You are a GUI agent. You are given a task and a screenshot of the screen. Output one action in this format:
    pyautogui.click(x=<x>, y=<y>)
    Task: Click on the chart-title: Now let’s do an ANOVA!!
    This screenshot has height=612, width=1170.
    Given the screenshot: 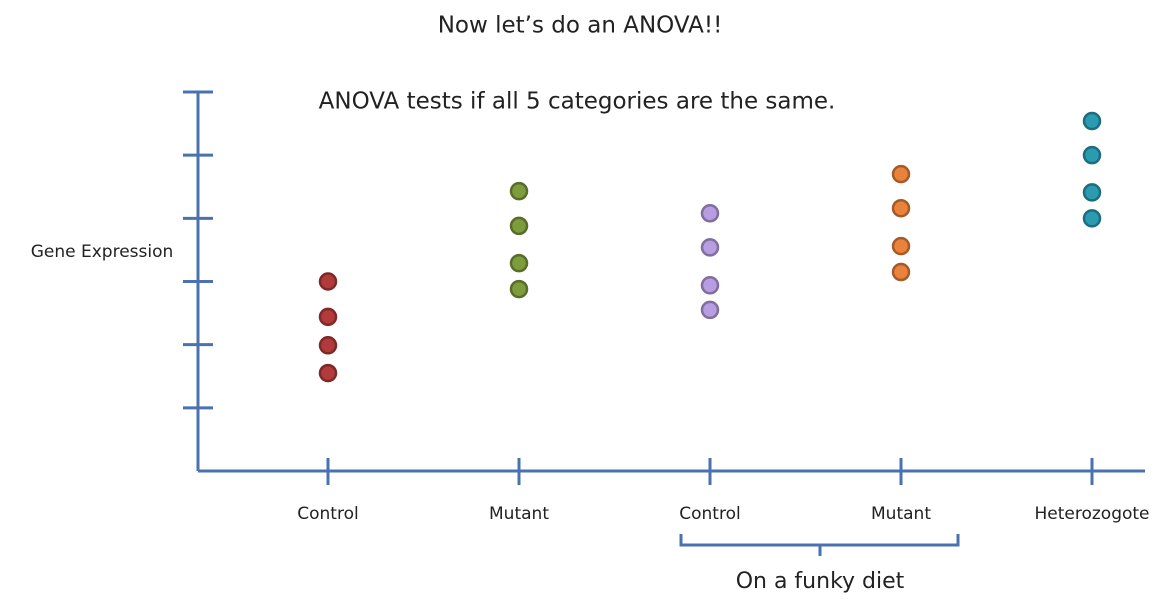 What is the action you would take?
    pyautogui.click(x=580, y=26)
    